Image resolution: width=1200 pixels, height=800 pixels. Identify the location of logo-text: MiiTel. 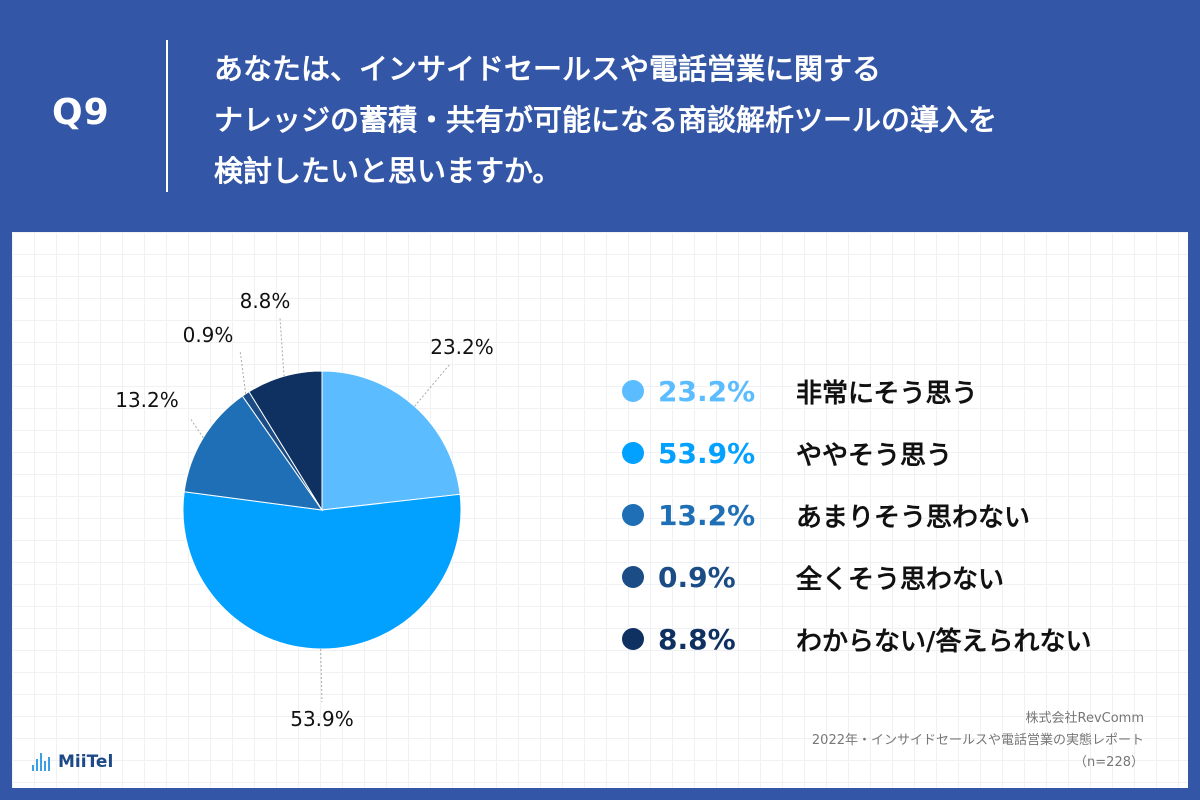
(86, 762).